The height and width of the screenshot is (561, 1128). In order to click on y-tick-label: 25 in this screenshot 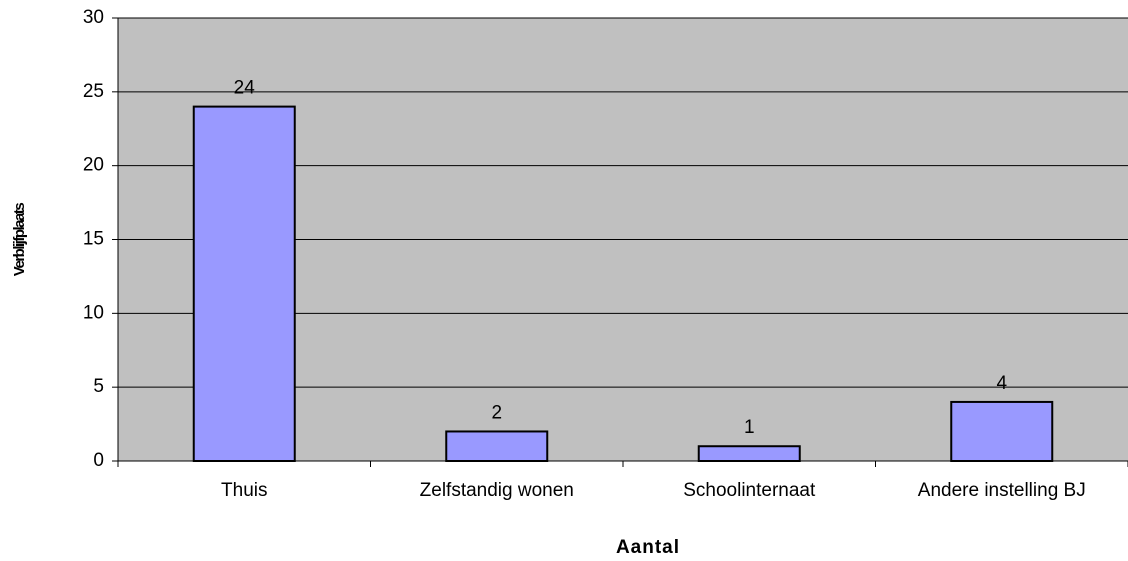, I will do `click(93, 91)`.